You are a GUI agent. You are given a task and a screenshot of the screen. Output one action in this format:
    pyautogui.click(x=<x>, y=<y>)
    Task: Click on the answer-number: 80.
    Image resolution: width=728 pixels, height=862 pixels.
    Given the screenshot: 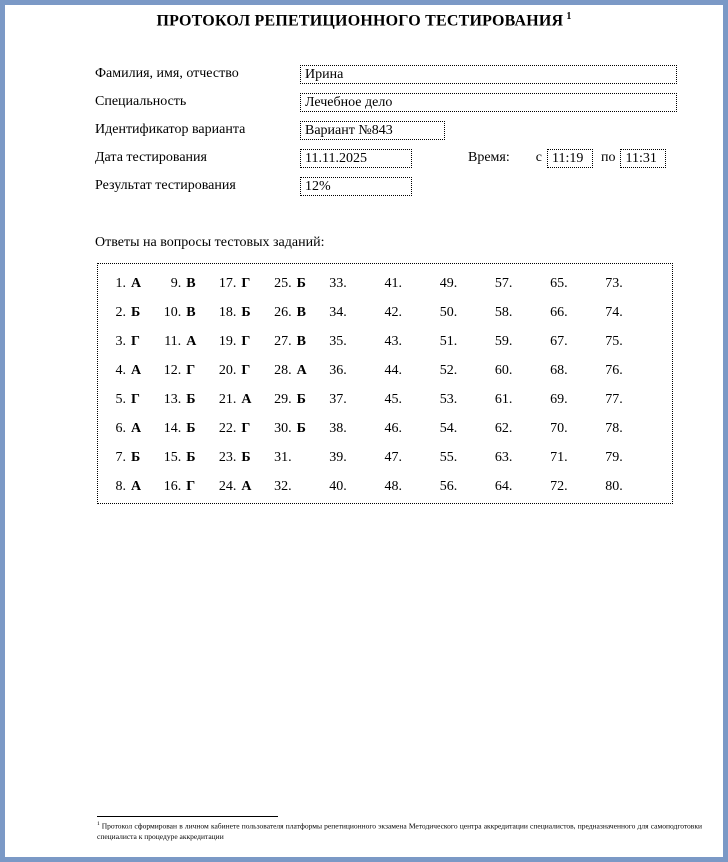 What is the action you would take?
    pyautogui.click(x=614, y=486)
    